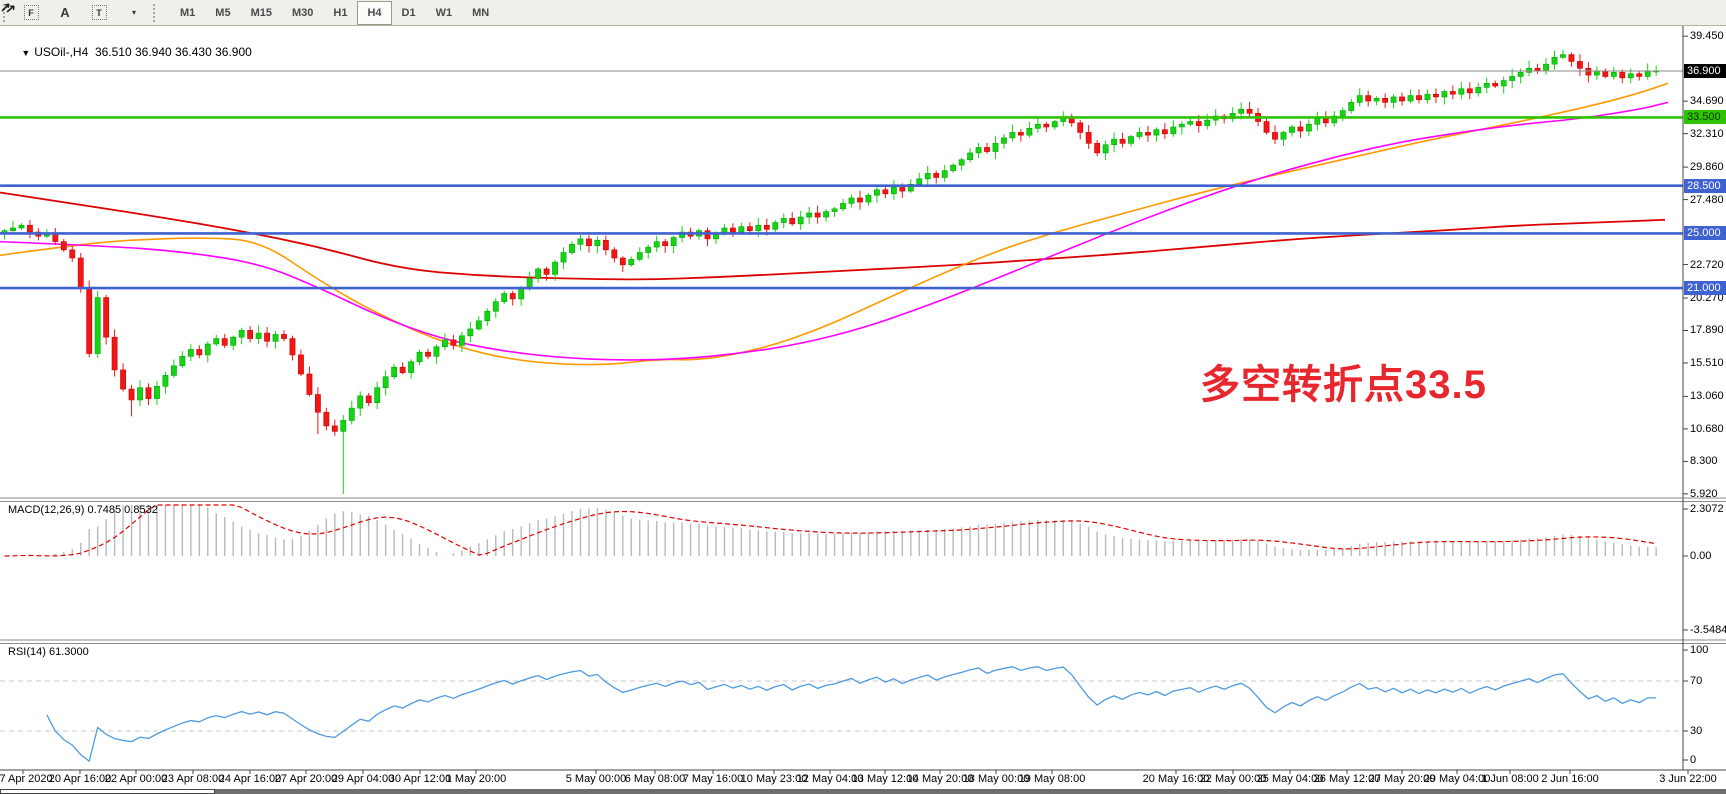 This screenshot has width=1726, height=794. I want to click on rsi-axis-label: 30, so click(1696, 731).